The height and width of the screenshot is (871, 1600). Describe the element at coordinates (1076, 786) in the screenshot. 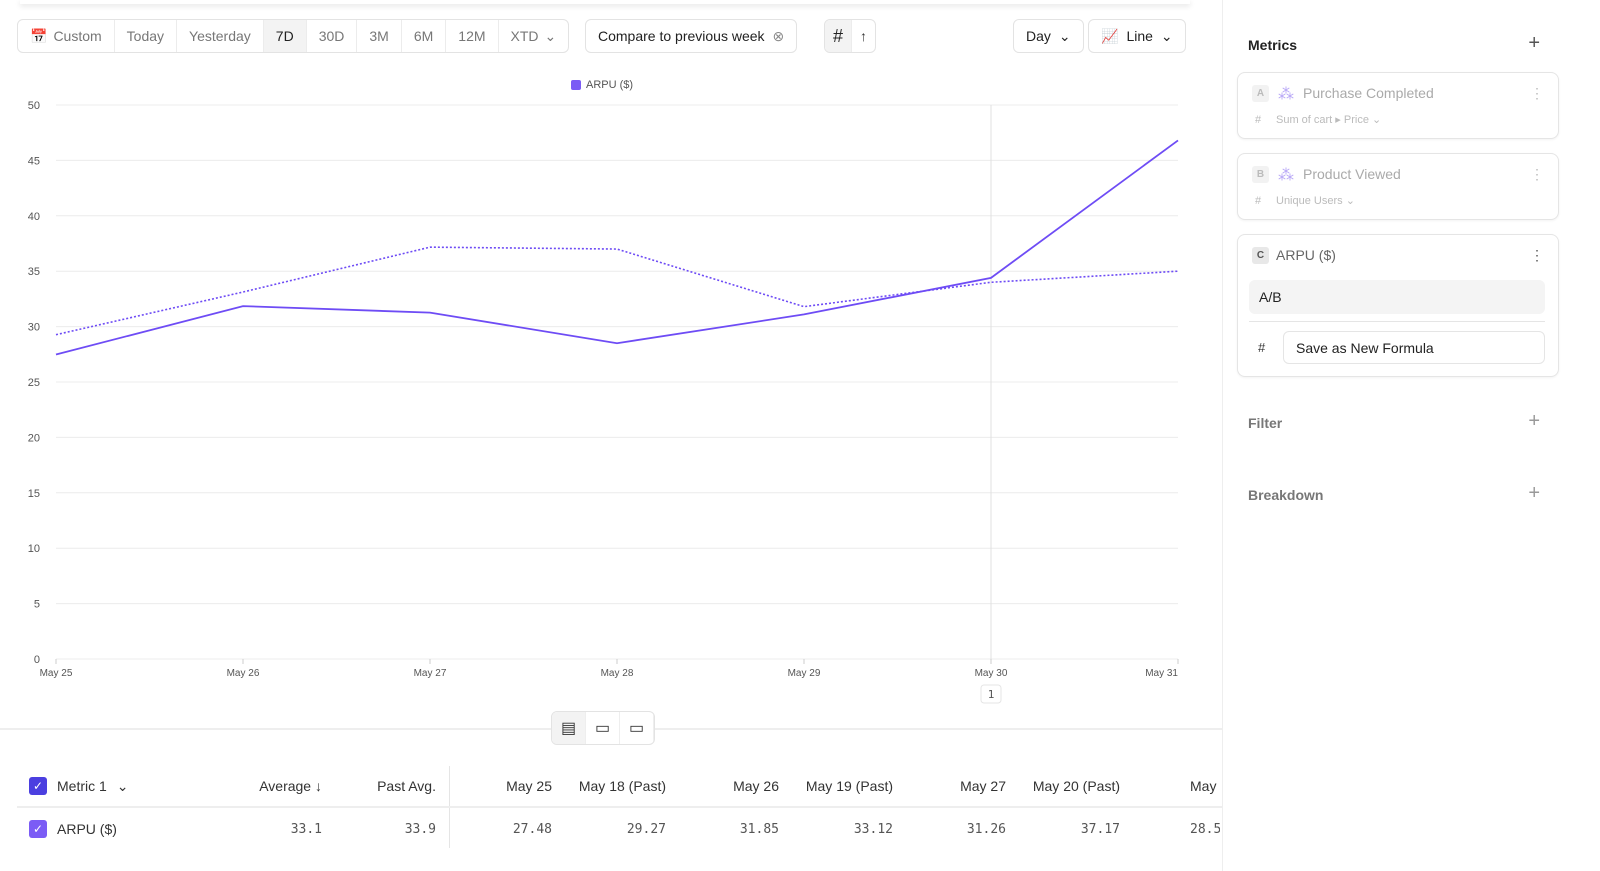

I see `header-col: May 20 (Past)` at that location.